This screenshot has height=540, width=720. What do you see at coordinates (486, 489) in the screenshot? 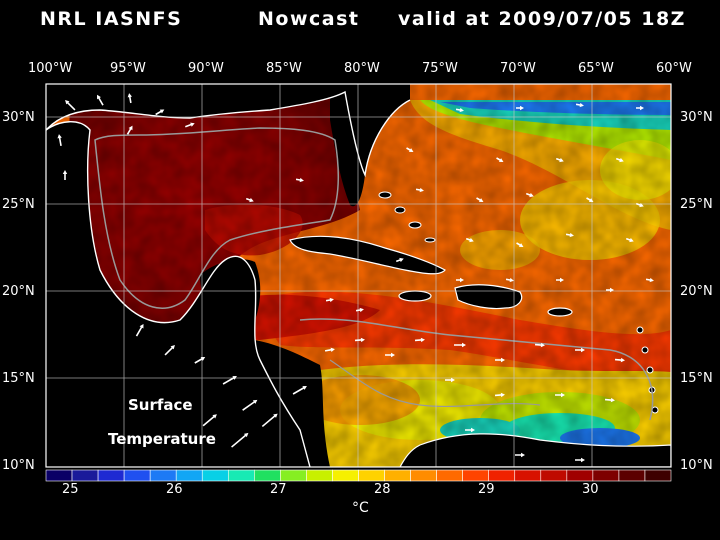
I see `colorbar-tick-29: 29` at bounding box center [486, 489].